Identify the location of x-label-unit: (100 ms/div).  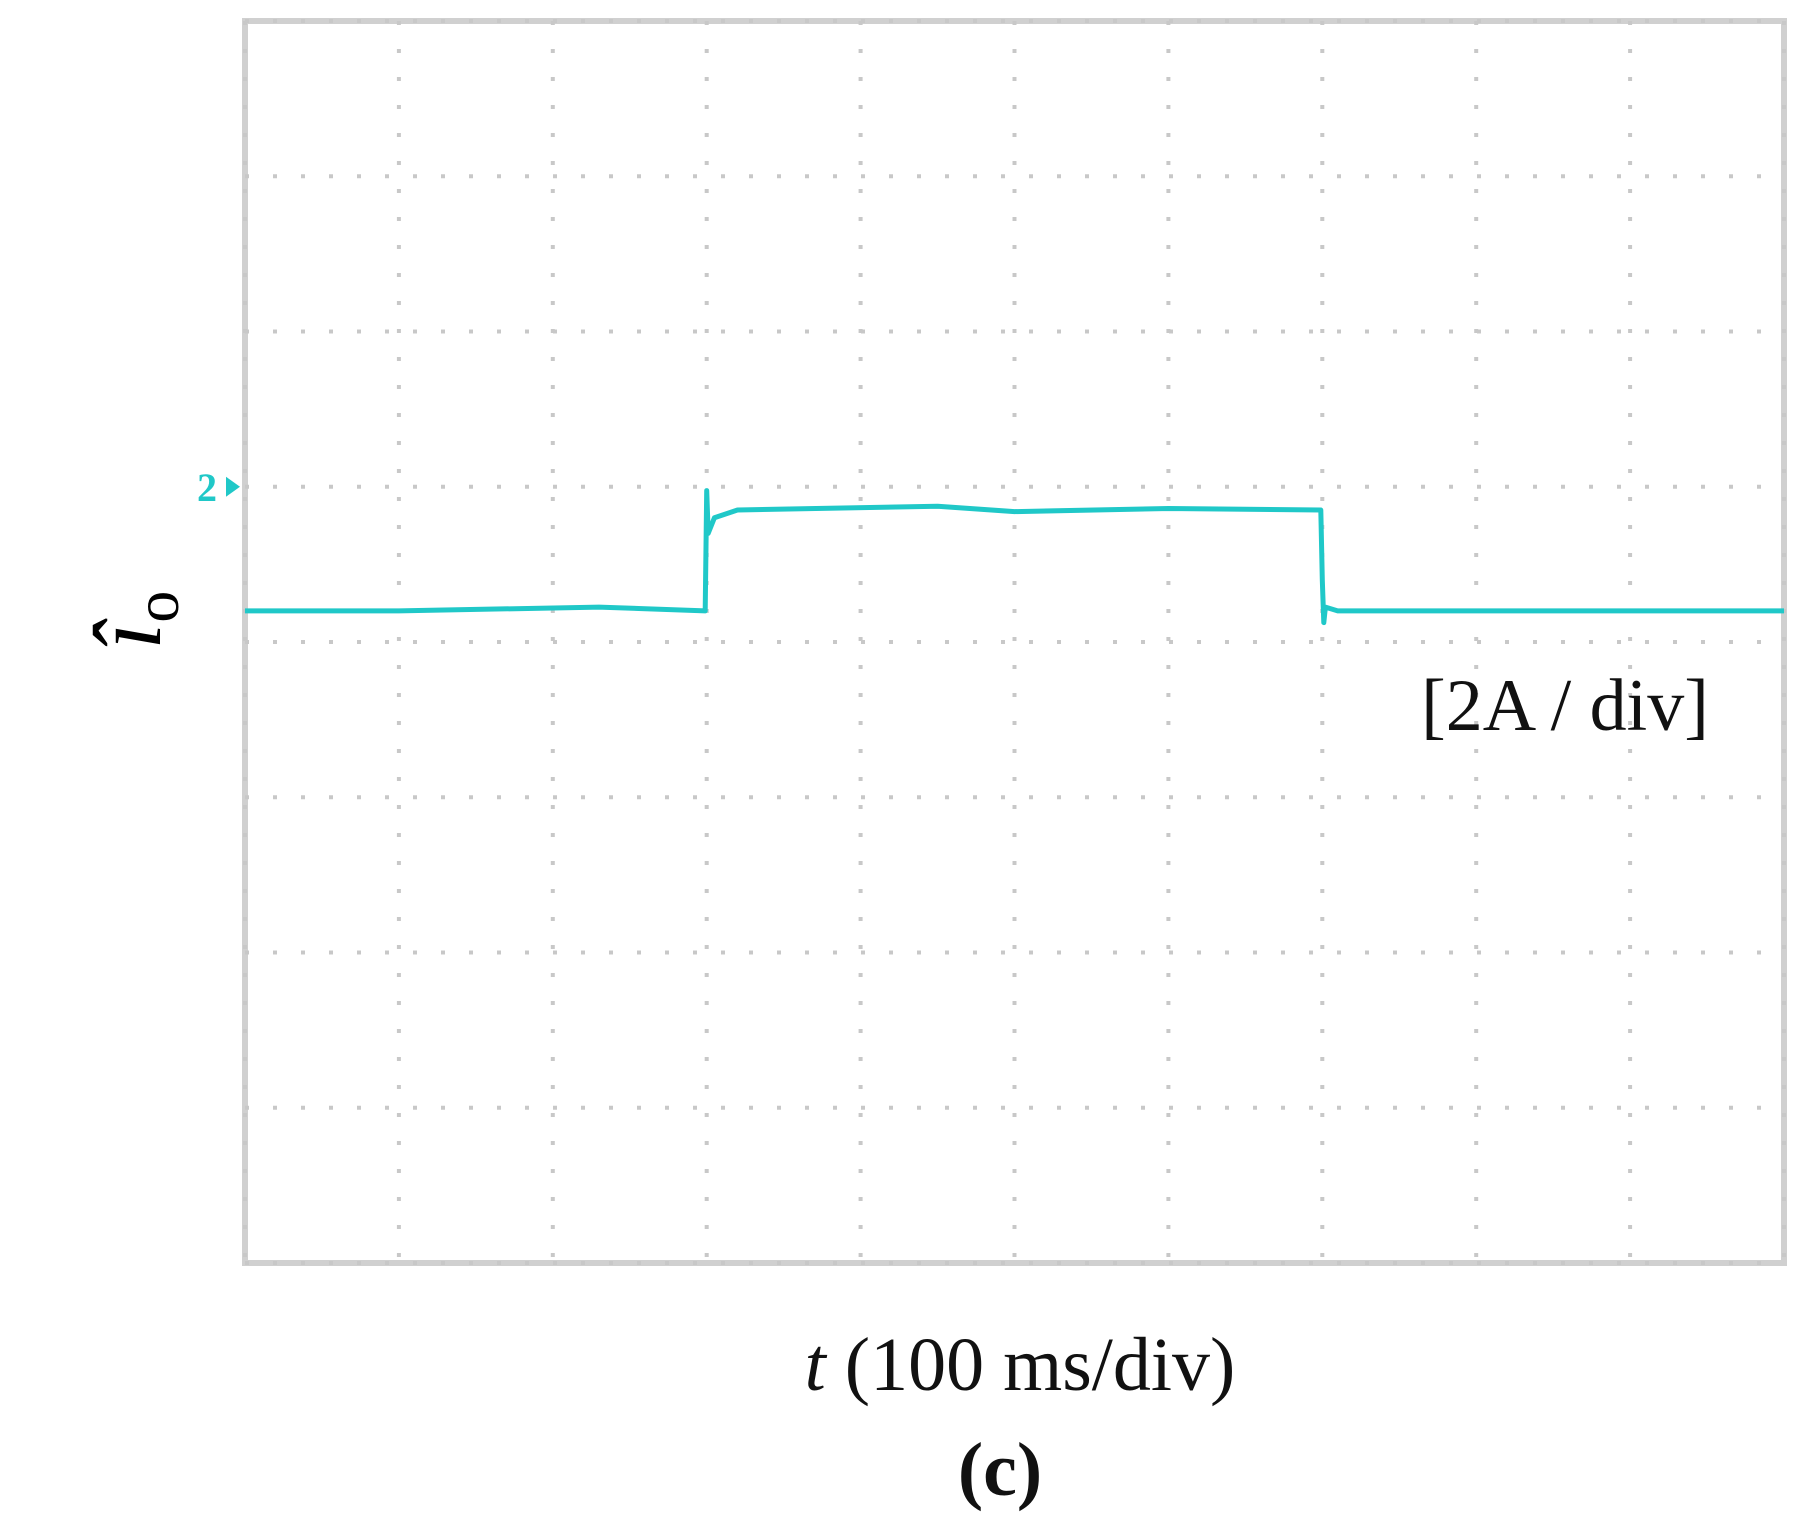
(1040, 1365).